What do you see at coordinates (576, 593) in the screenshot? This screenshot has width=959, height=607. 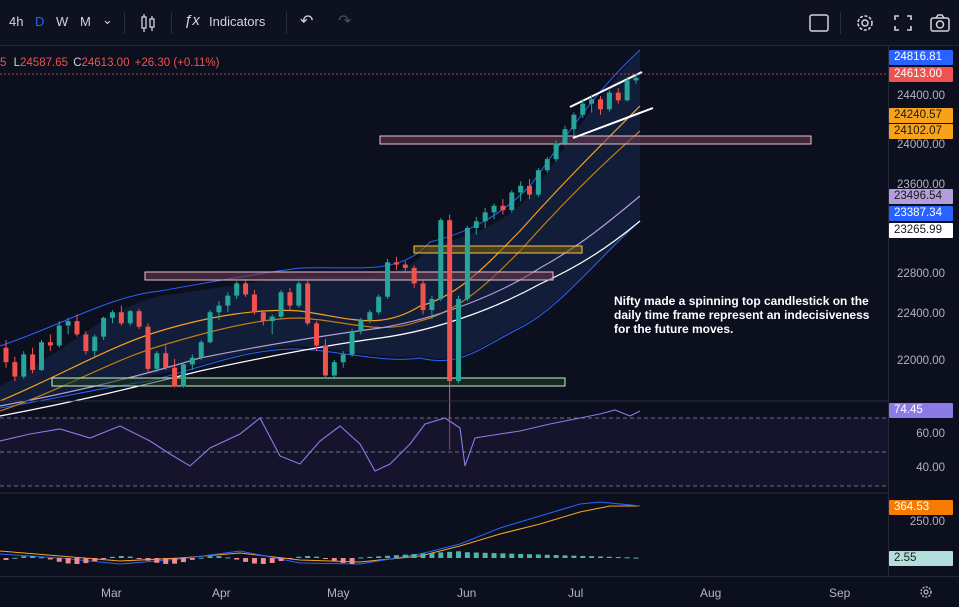 I see `month-label: Jul` at bounding box center [576, 593].